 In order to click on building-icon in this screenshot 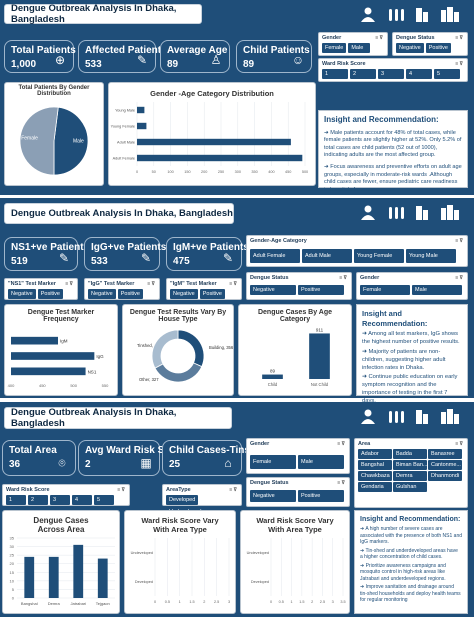, I will do `click(419, 213)`.